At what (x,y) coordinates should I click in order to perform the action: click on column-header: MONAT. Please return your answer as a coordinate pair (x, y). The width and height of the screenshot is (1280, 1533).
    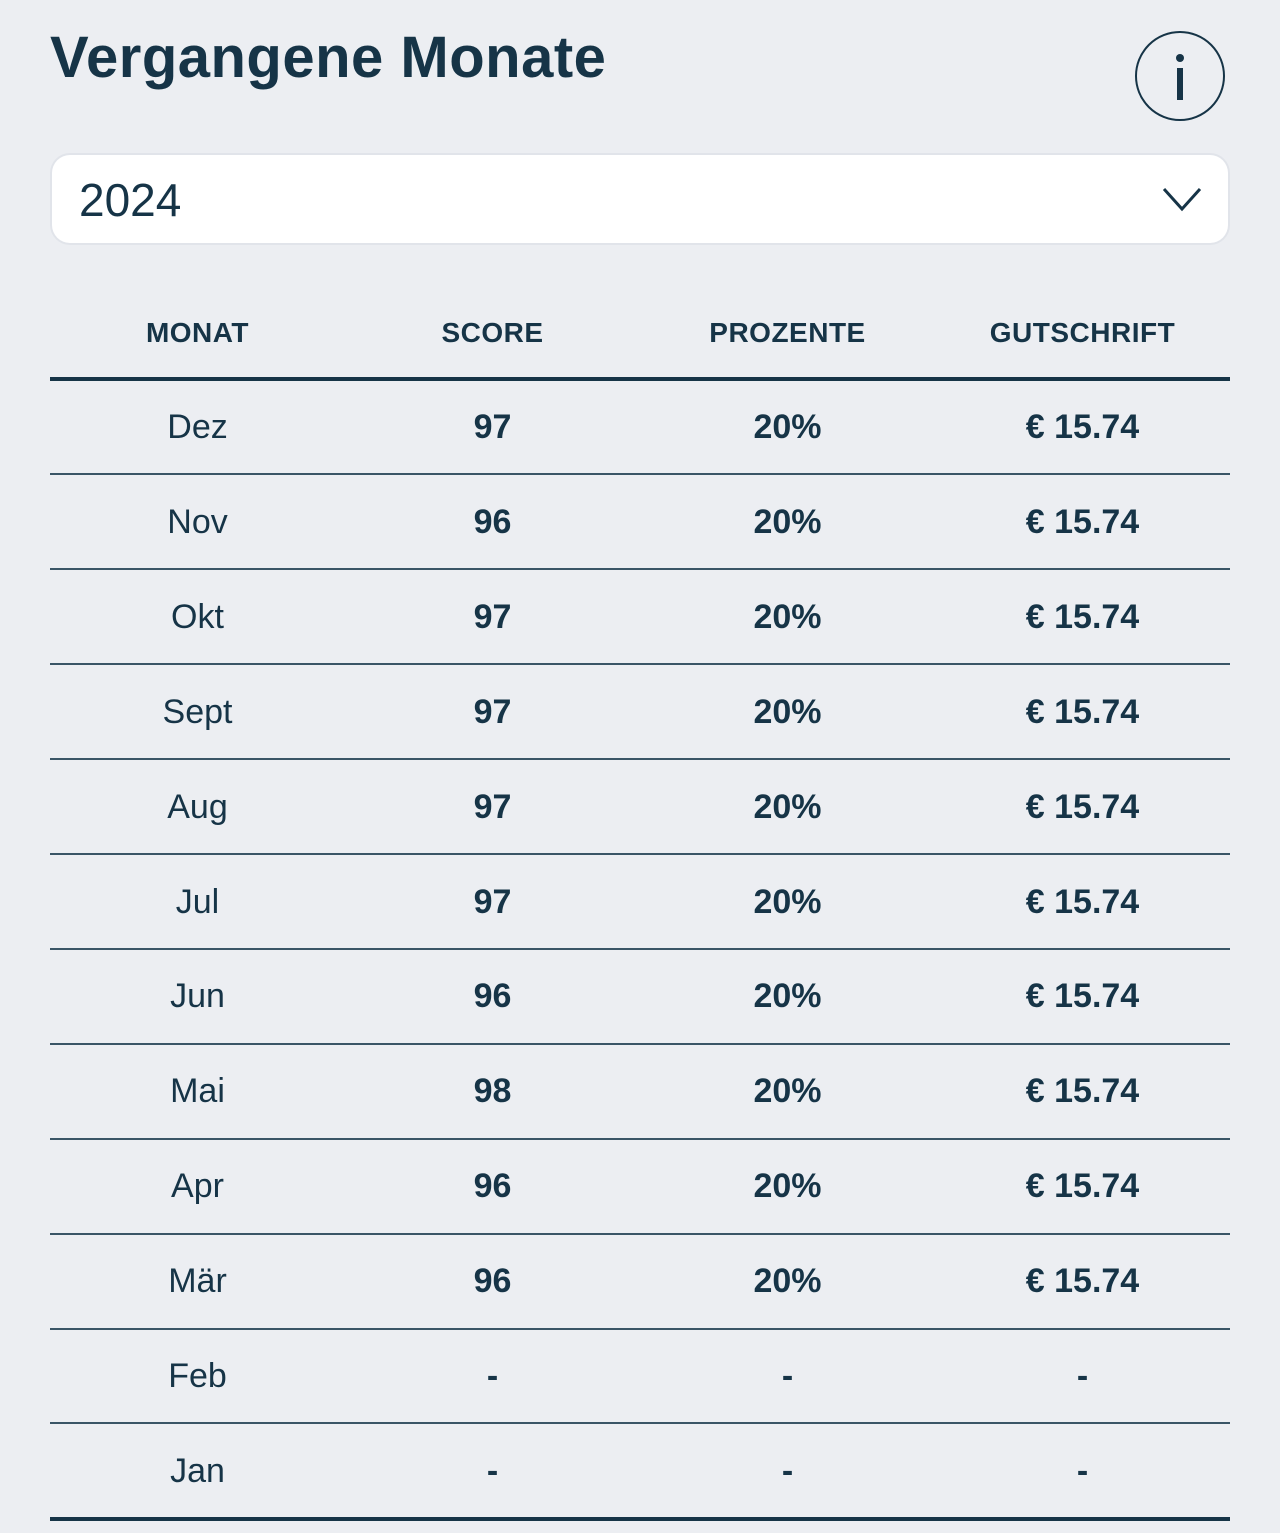
    Looking at the image, I should click on (197, 332).